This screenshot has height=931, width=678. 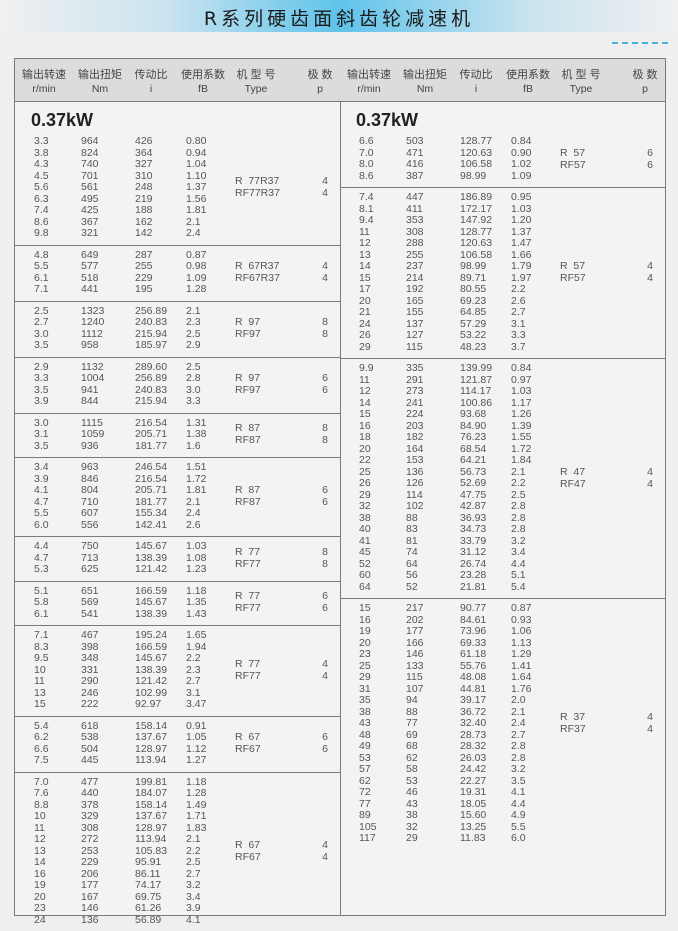 I want to click on model-type: R 57, so click(x=572, y=154).